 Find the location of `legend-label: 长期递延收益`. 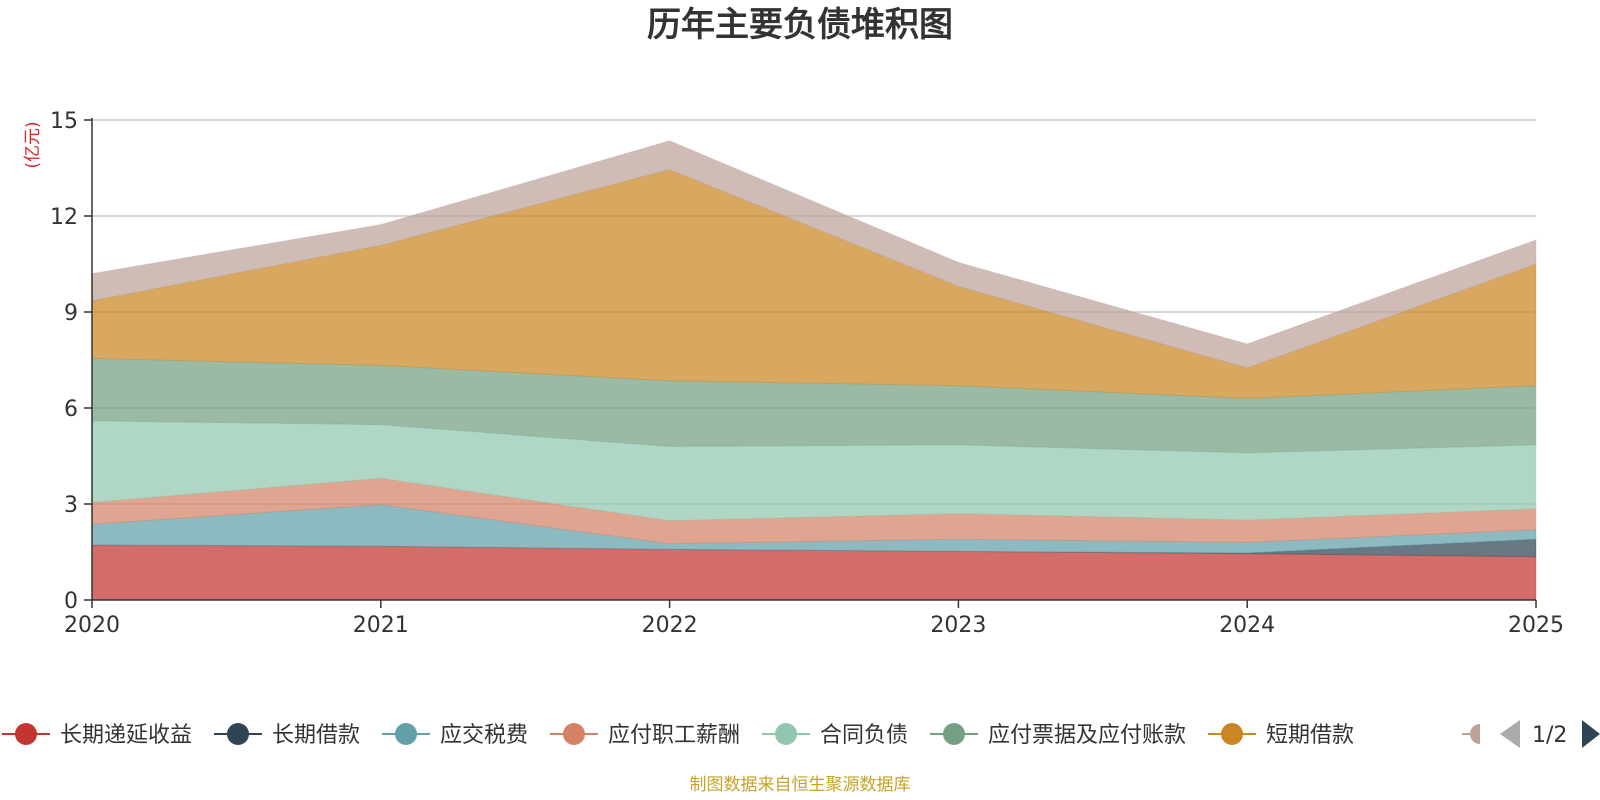

legend-label: 长期递延收益 is located at coordinates (126, 735).